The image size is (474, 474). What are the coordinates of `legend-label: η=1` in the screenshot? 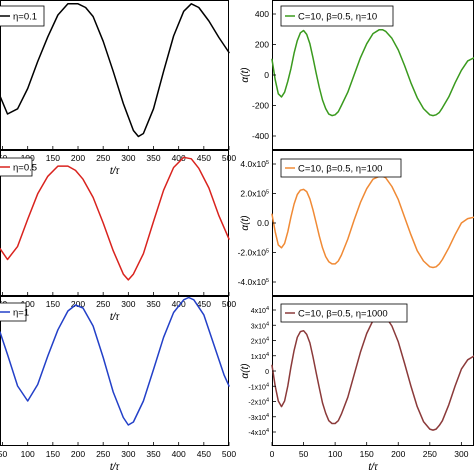 It's located at (21, 313).